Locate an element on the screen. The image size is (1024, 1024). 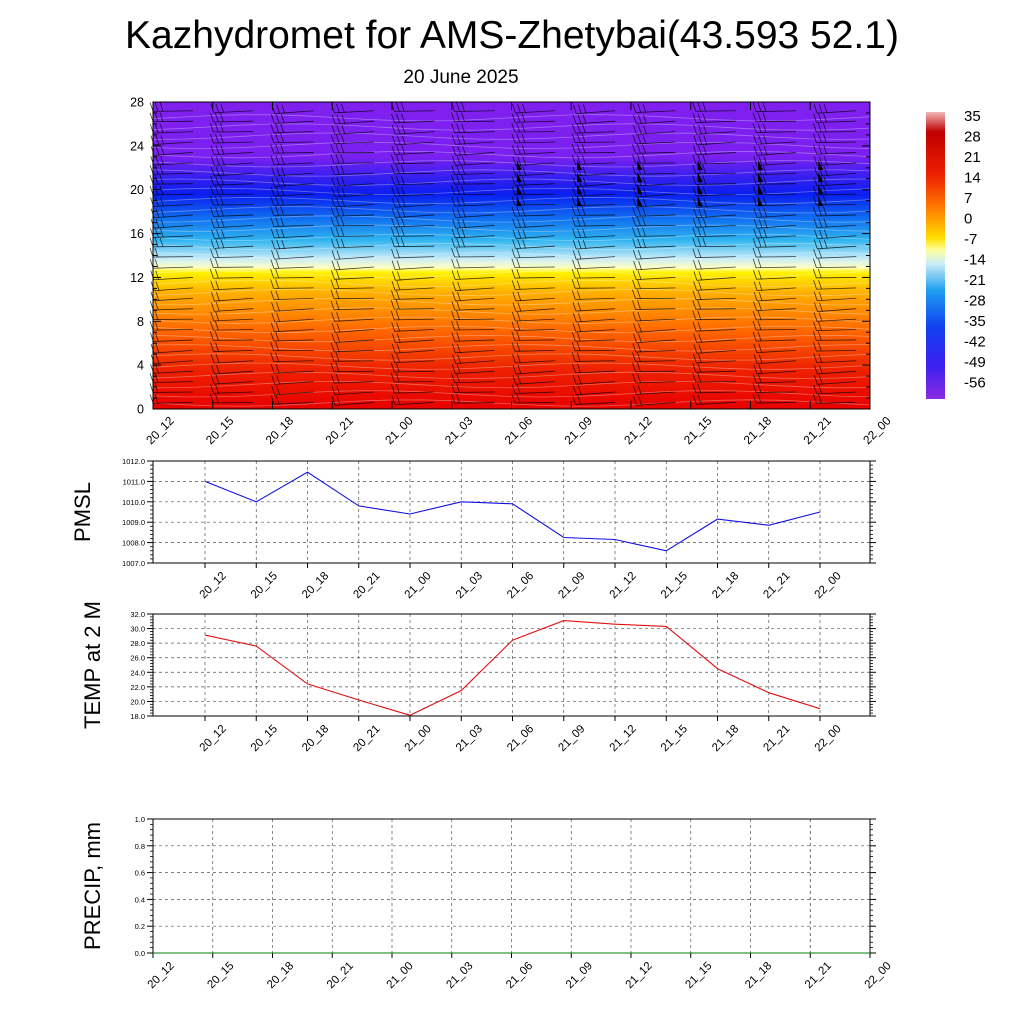
x-tick-label: 21_06 is located at coordinates (520, 585).